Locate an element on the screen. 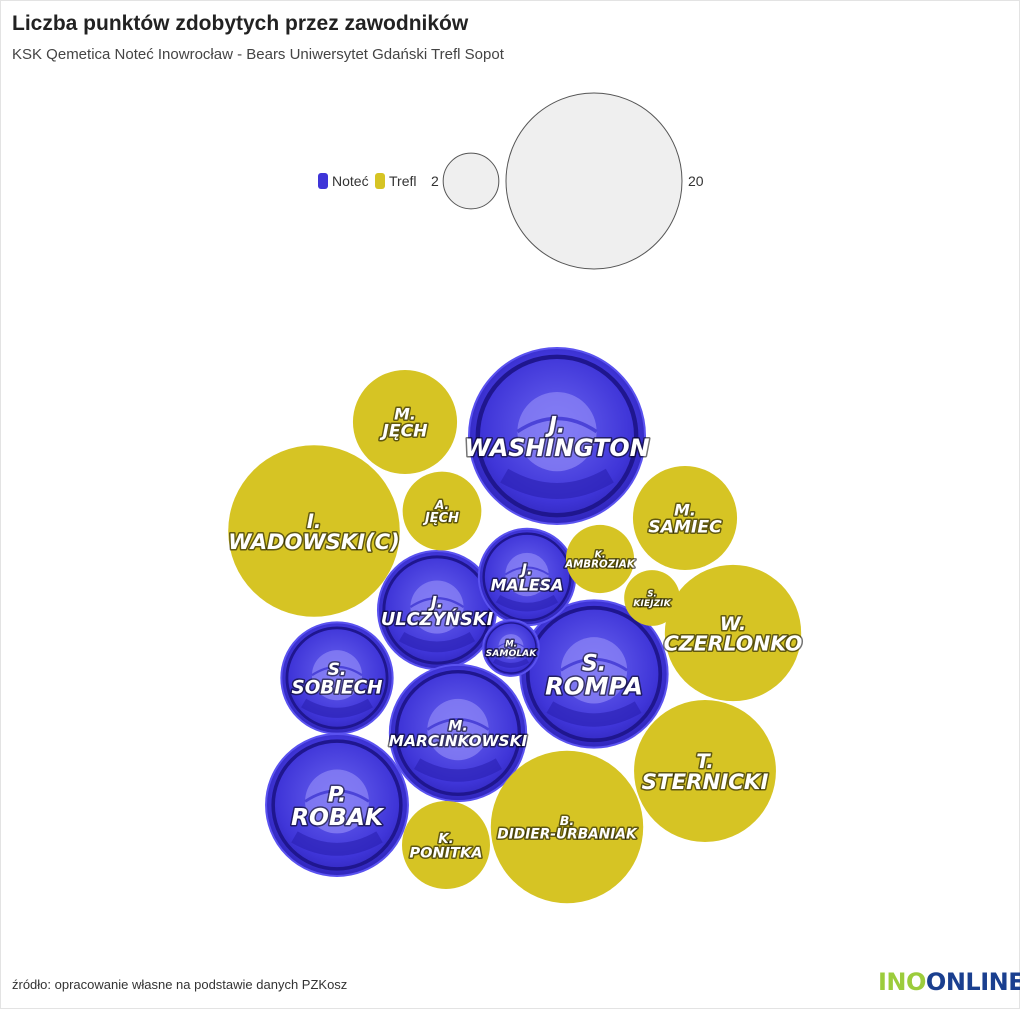 The width and height of the screenshot is (1020, 1009). bubble-k-ponitka: K.PONITKA is located at coordinates (446, 845).